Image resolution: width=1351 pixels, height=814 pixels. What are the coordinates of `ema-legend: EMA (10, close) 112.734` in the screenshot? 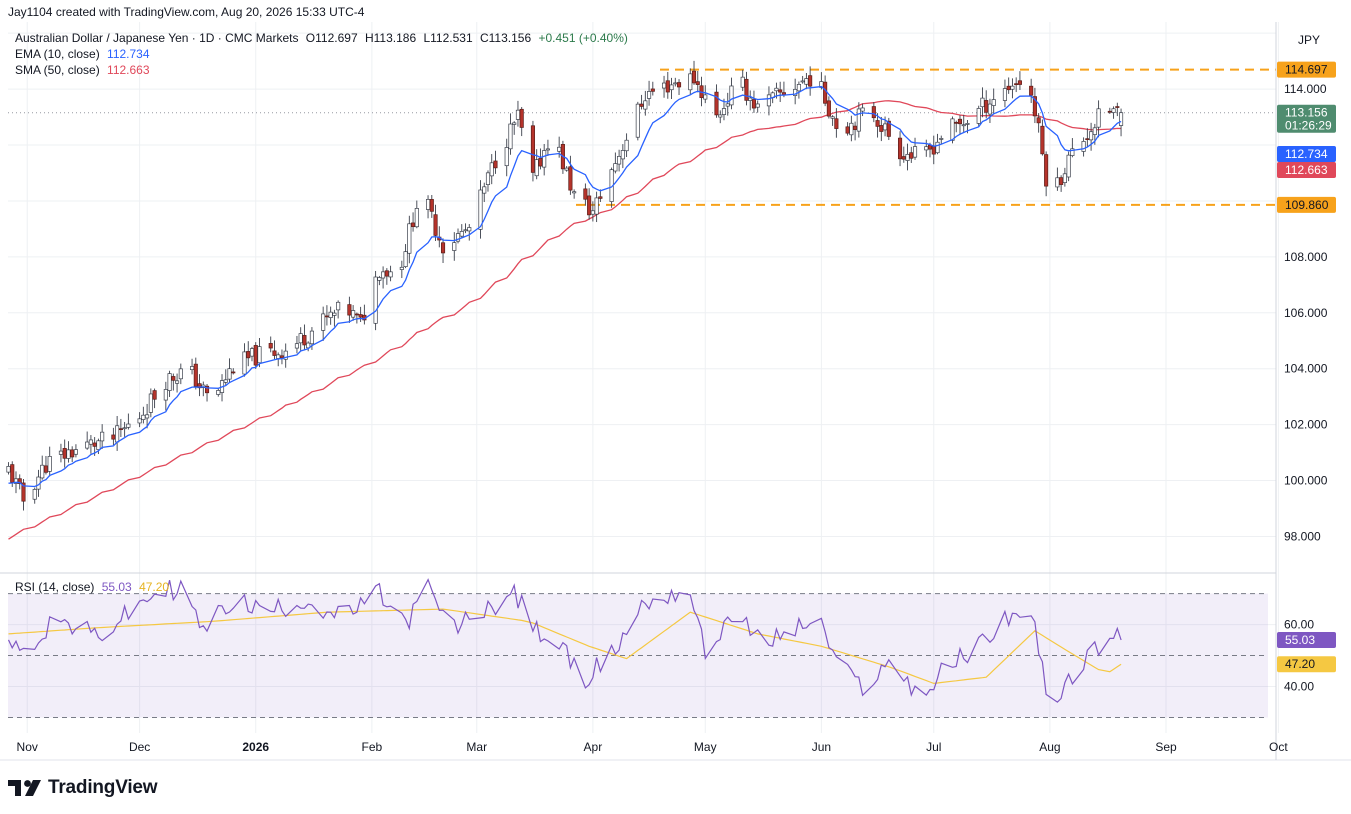 It's located at (82, 54).